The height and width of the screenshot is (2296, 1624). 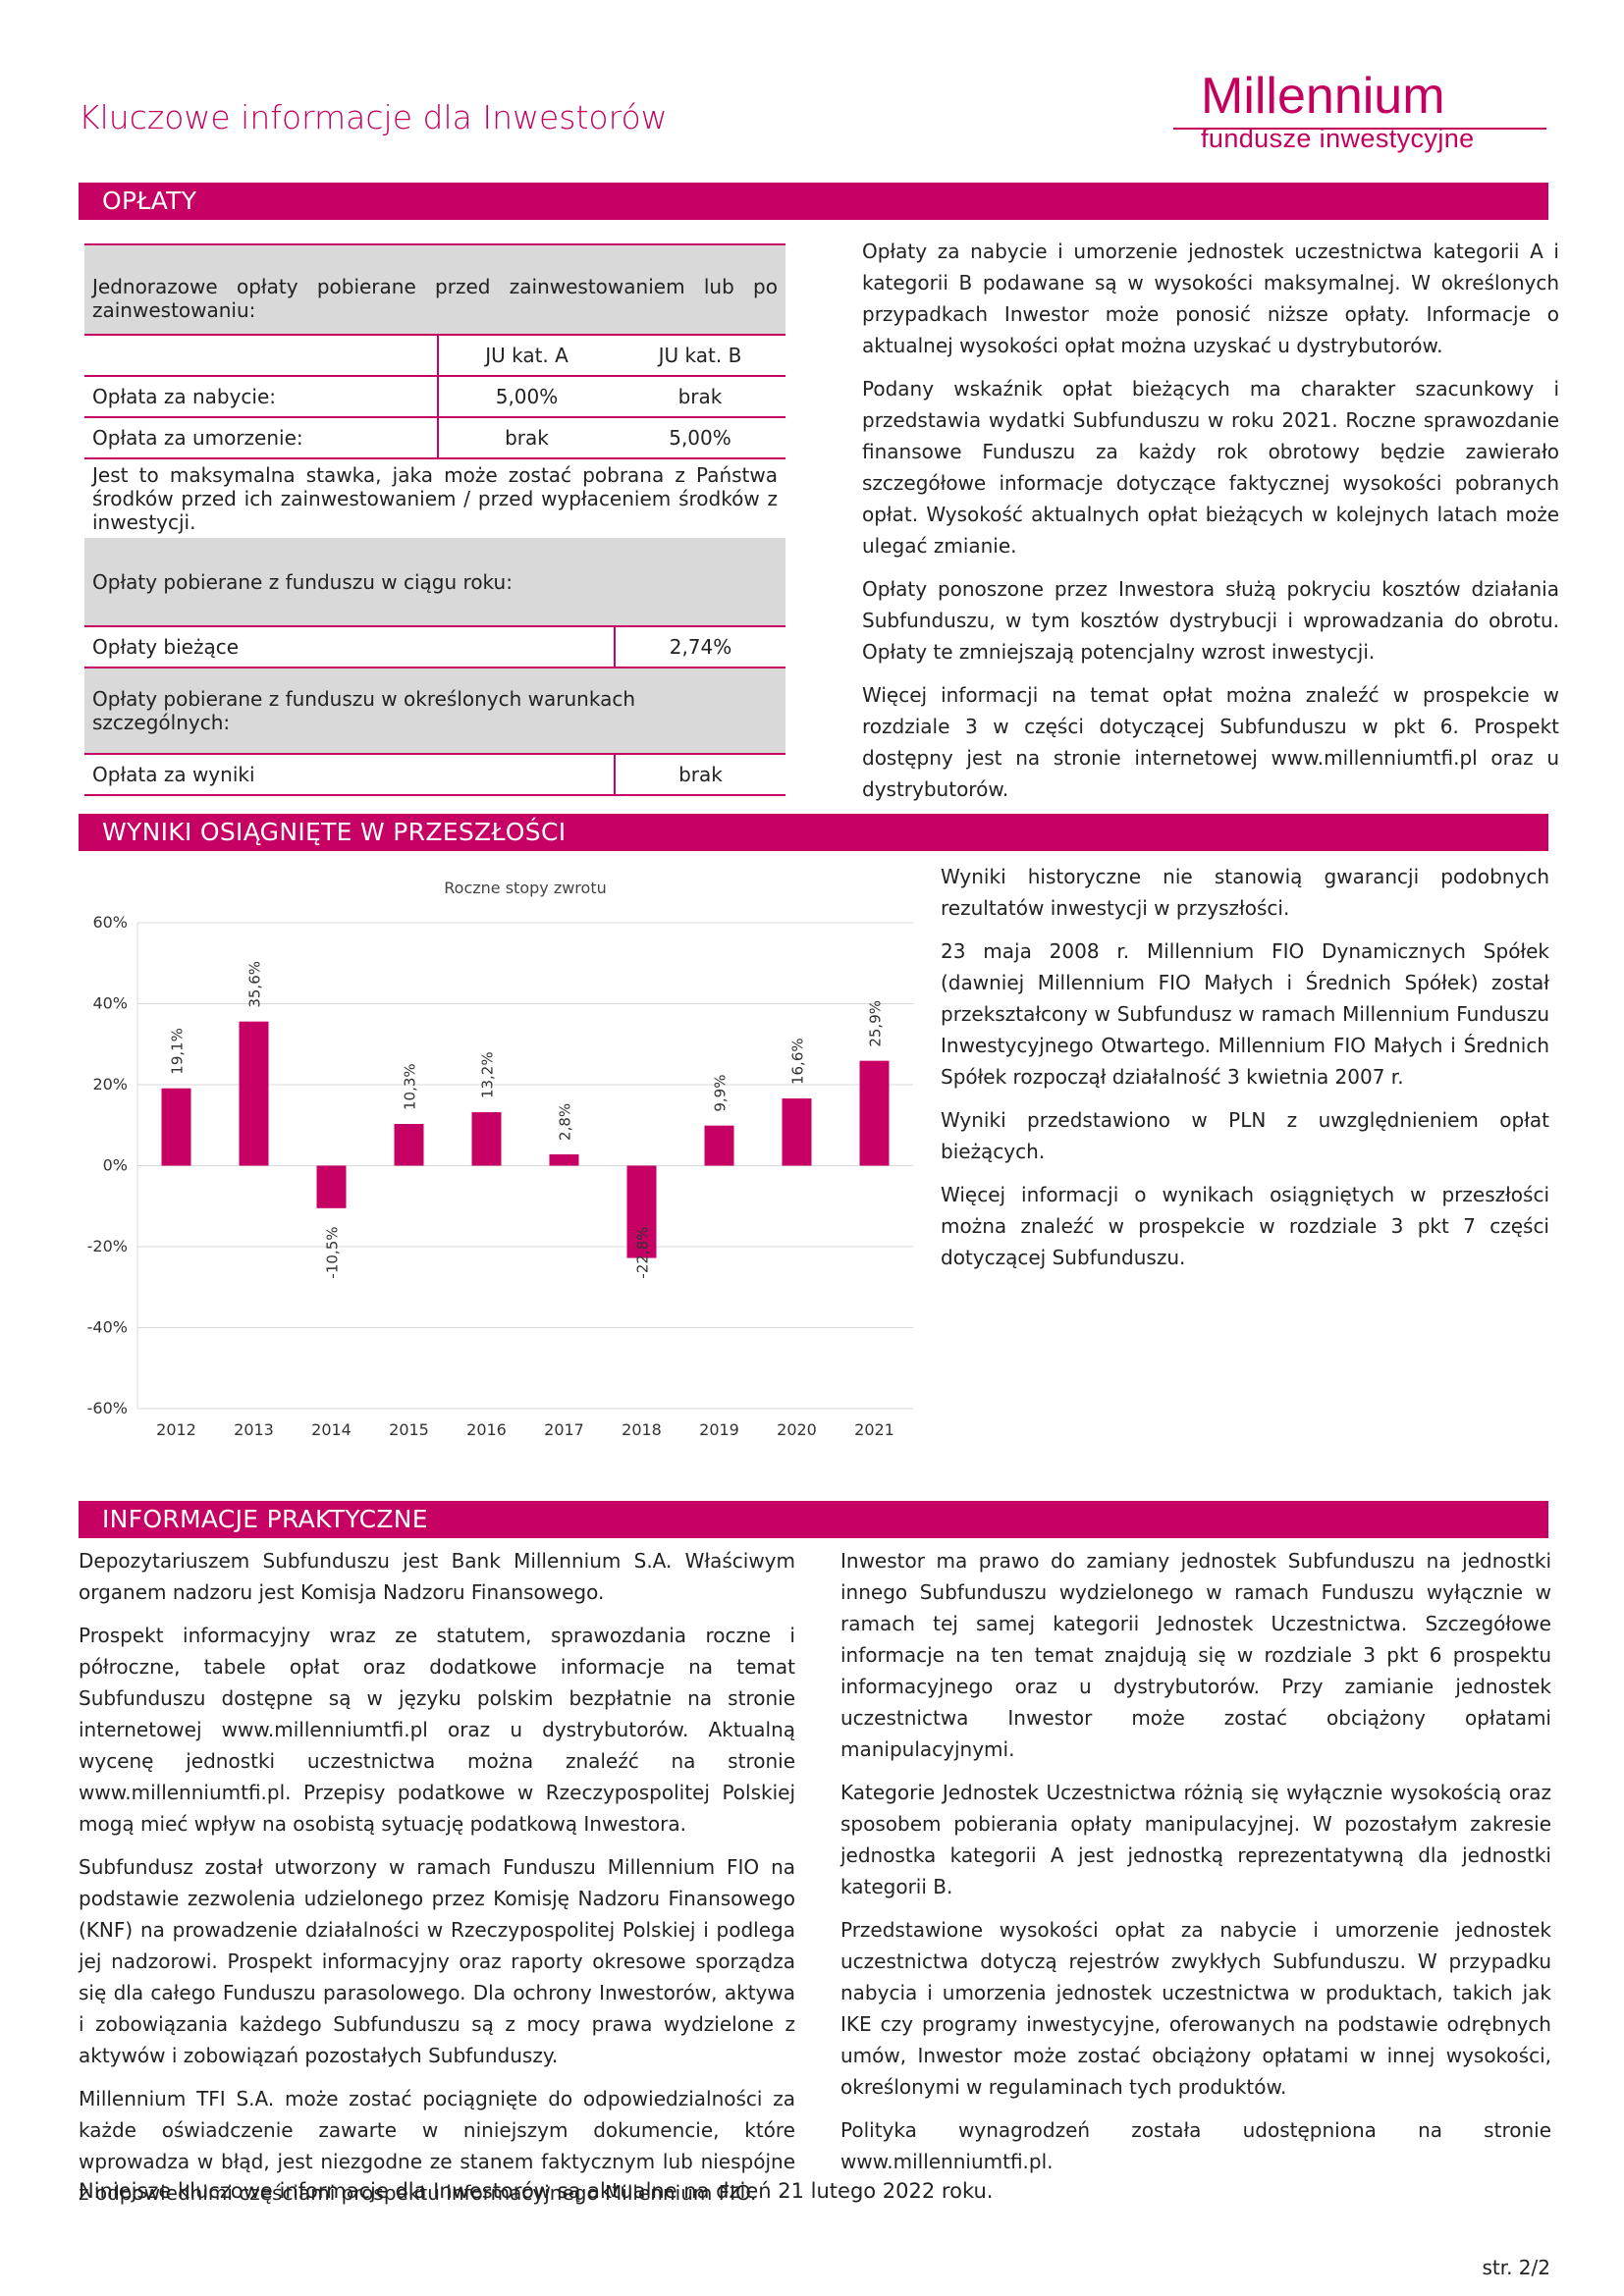 I want to click on bar-value-label: -10,5%, so click(x=333, y=1253).